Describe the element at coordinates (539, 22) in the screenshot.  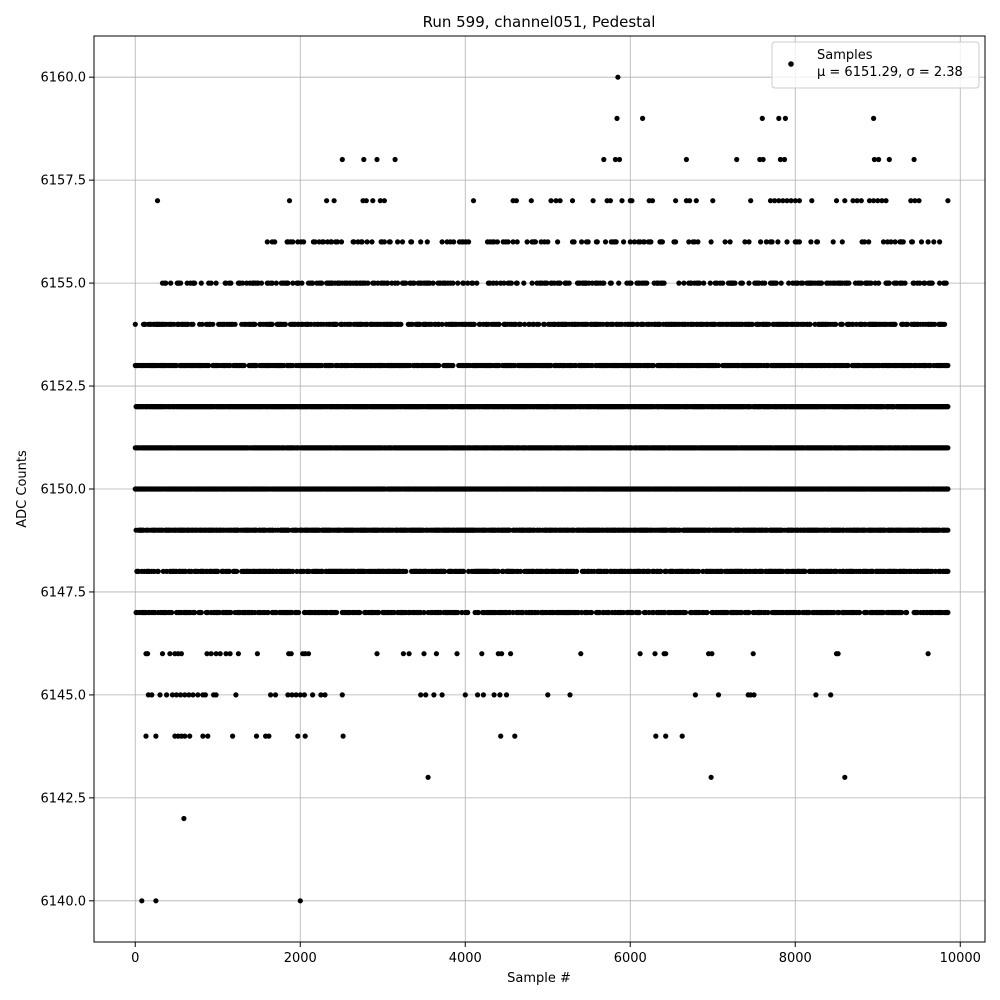
I see `chart-title: Run 599, channel051, Pedestal` at that location.